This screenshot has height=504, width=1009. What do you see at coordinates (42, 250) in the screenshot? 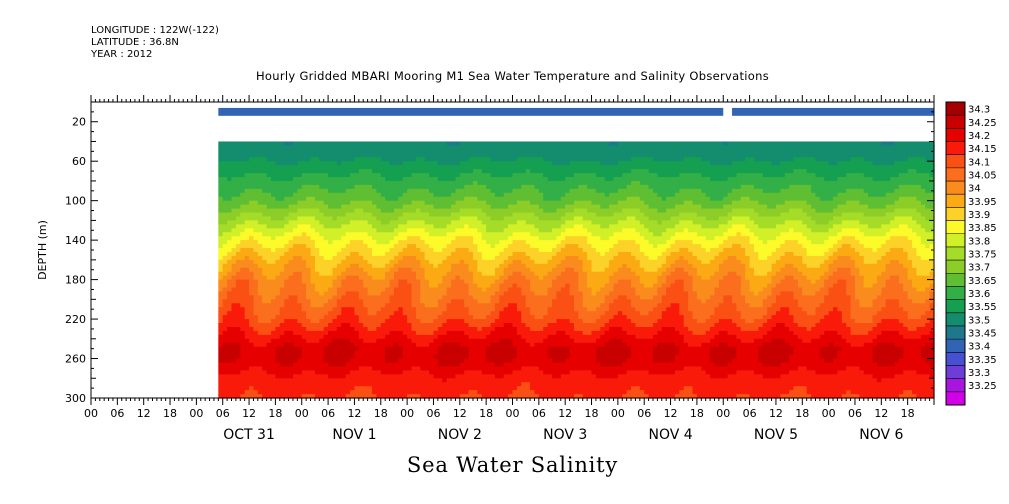
I see `y-axis-label: DEPTH (m)` at bounding box center [42, 250].